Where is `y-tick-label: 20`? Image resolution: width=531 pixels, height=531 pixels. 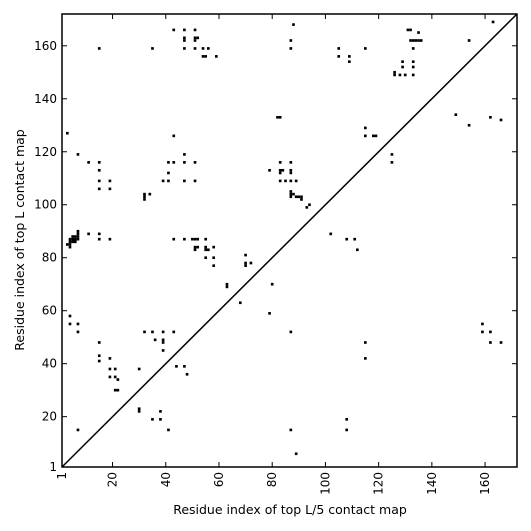
y-tick-label: 20 is located at coordinates (49, 417).